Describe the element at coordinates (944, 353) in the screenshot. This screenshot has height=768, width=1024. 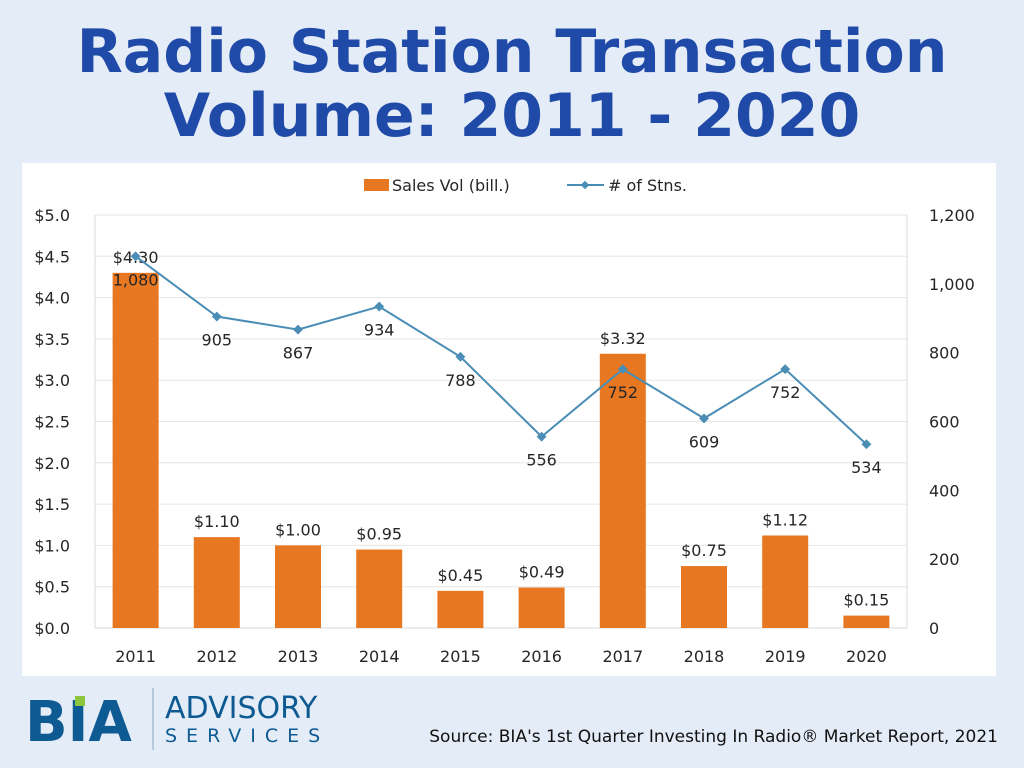
I see `right-axis-tick: 800` at that location.